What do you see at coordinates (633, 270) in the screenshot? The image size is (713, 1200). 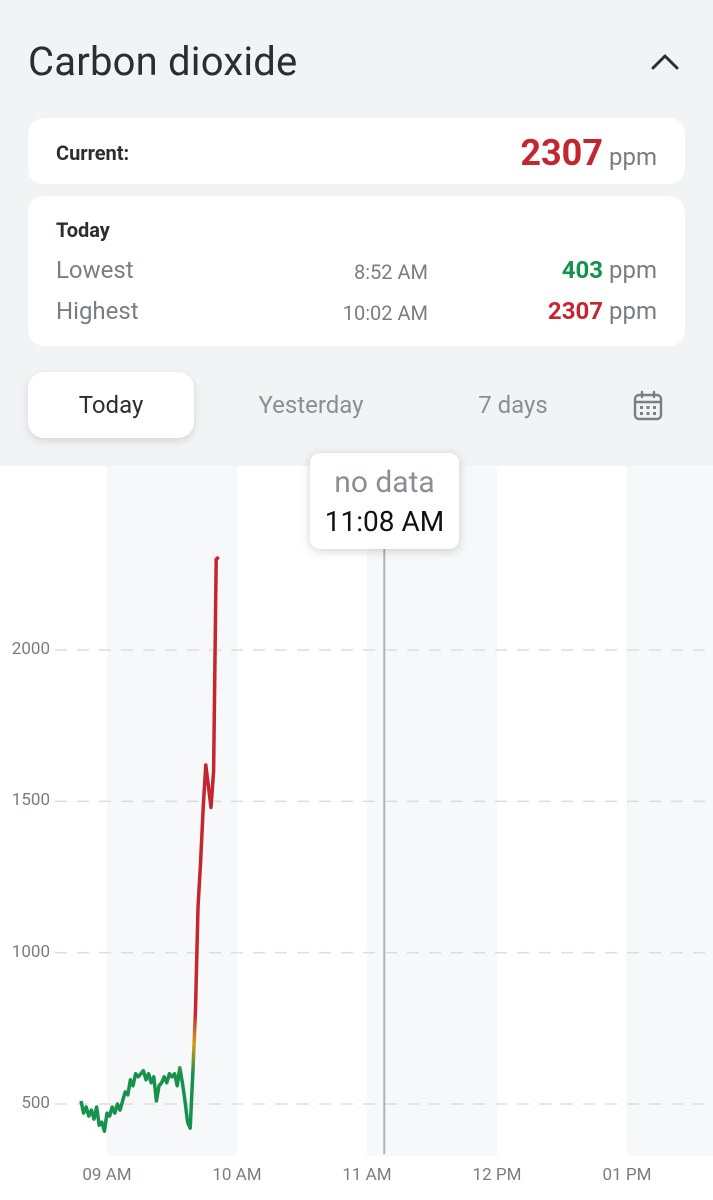 I see `lowest-unit: ppm` at bounding box center [633, 270].